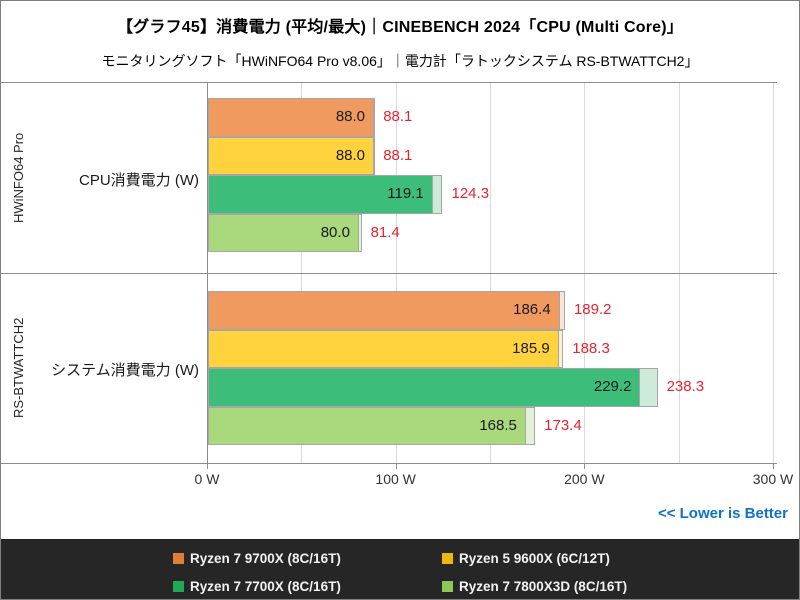 The image size is (800, 600). What do you see at coordinates (265, 558) in the screenshot?
I see `legend-label: Ryzen 7 9700X (8C/16T)` at bounding box center [265, 558].